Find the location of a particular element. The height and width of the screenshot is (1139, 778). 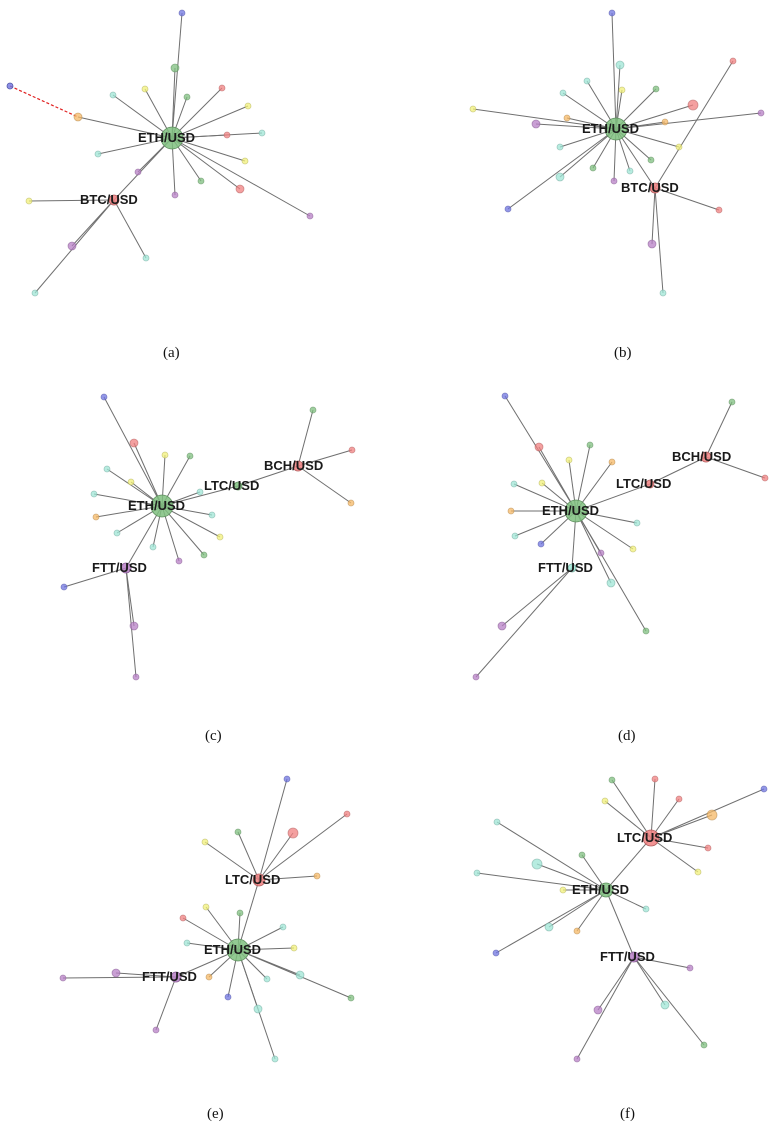

hub-label: FTT/USD is located at coordinates (627, 956).